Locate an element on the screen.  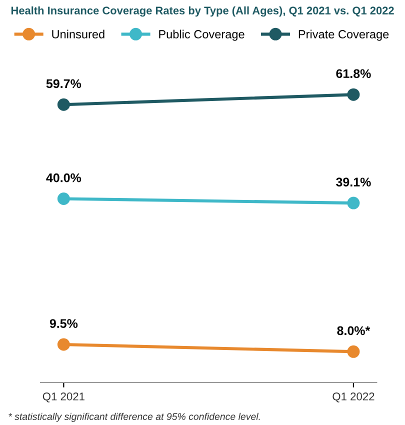
x-tick-label: Q1 2022 is located at coordinates (353, 397).